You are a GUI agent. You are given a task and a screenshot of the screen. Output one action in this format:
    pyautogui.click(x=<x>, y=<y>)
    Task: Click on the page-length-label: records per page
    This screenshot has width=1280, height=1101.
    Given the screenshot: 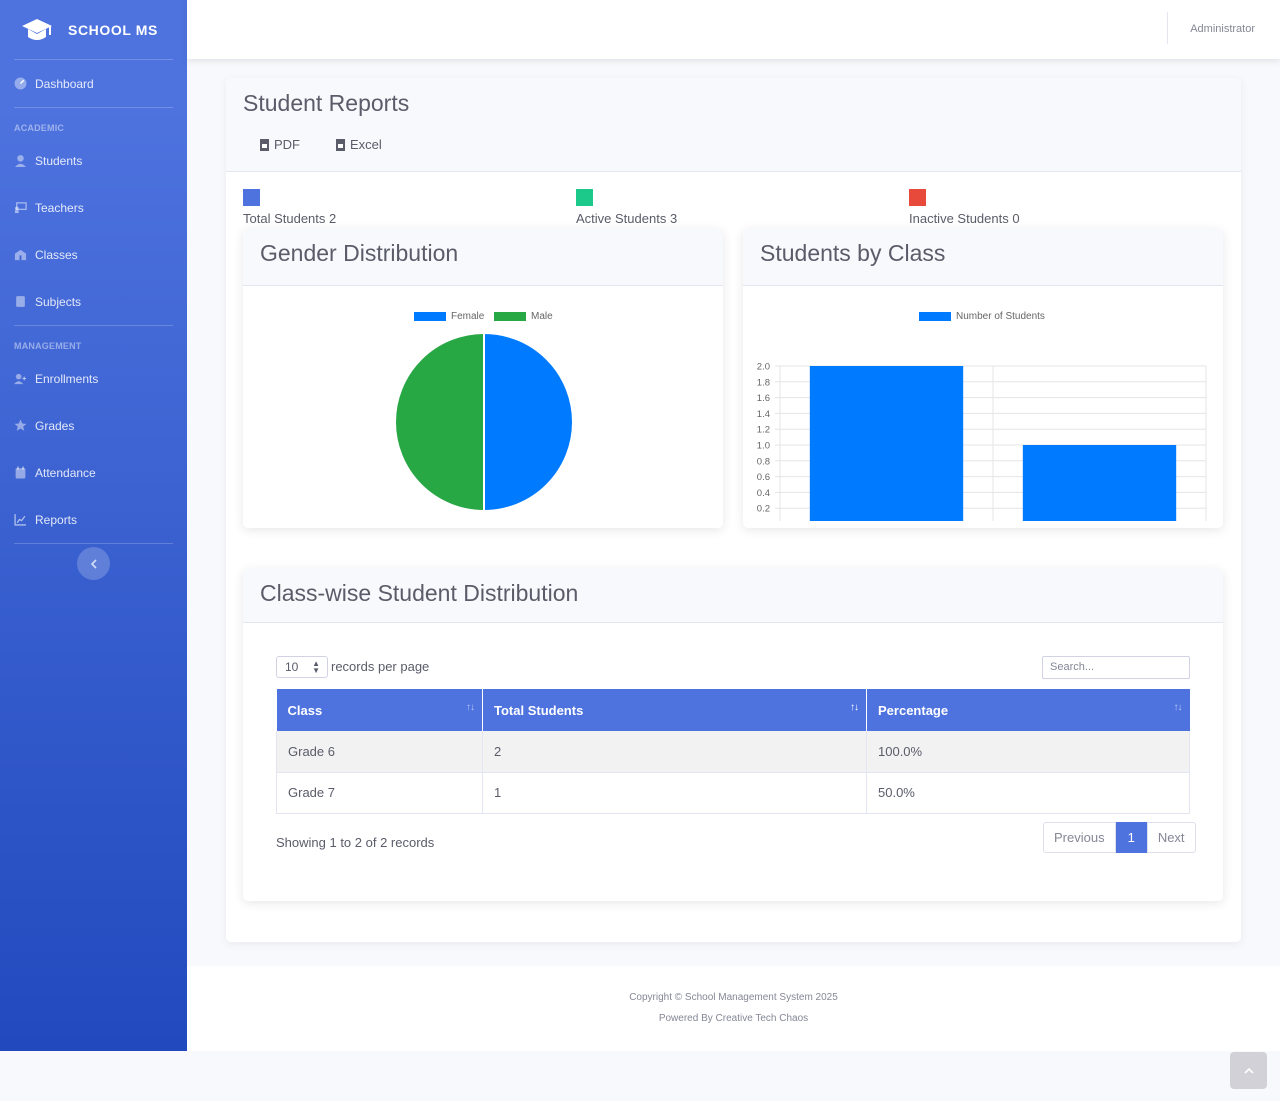 What is the action you would take?
    pyautogui.click(x=380, y=666)
    